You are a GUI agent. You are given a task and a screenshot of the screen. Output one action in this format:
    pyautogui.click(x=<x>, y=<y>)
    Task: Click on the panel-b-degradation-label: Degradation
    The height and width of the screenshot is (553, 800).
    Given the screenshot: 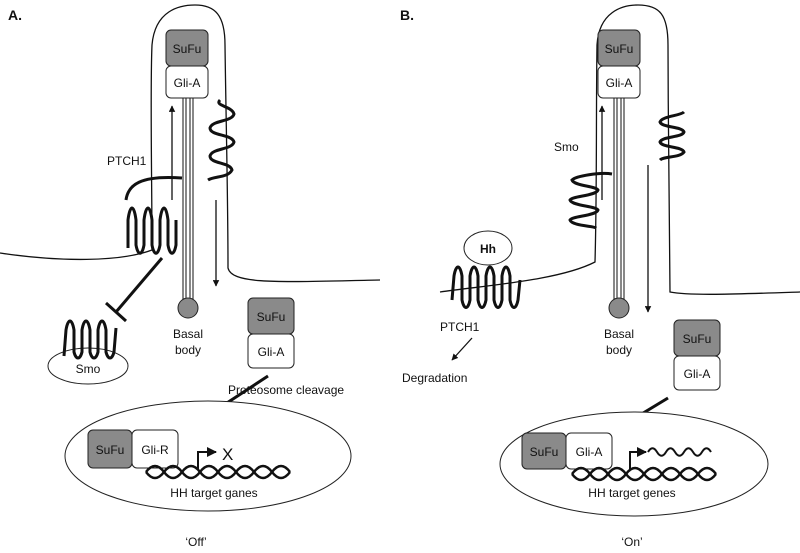 What is the action you would take?
    pyautogui.click(x=434, y=378)
    